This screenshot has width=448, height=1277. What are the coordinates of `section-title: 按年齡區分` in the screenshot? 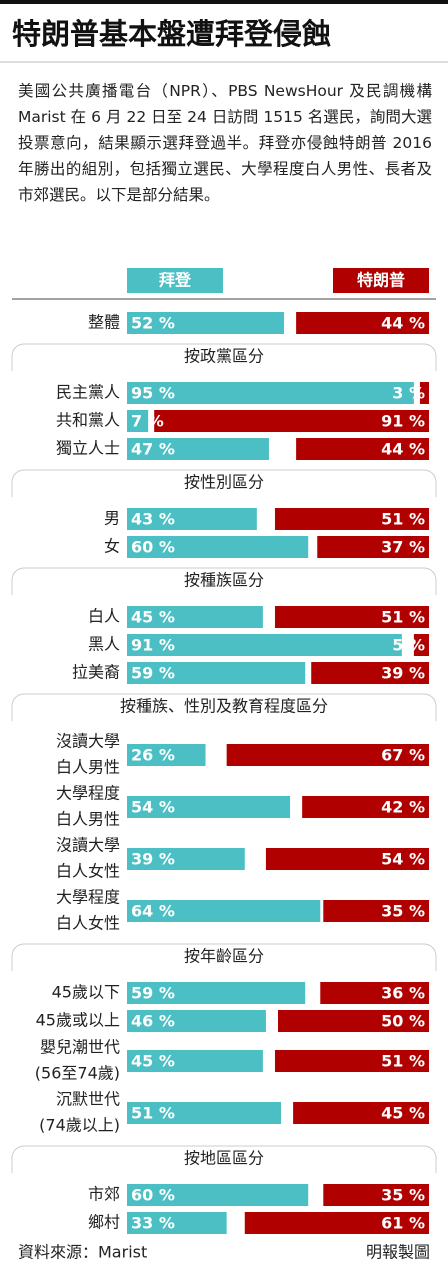 It's located at (224, 956).